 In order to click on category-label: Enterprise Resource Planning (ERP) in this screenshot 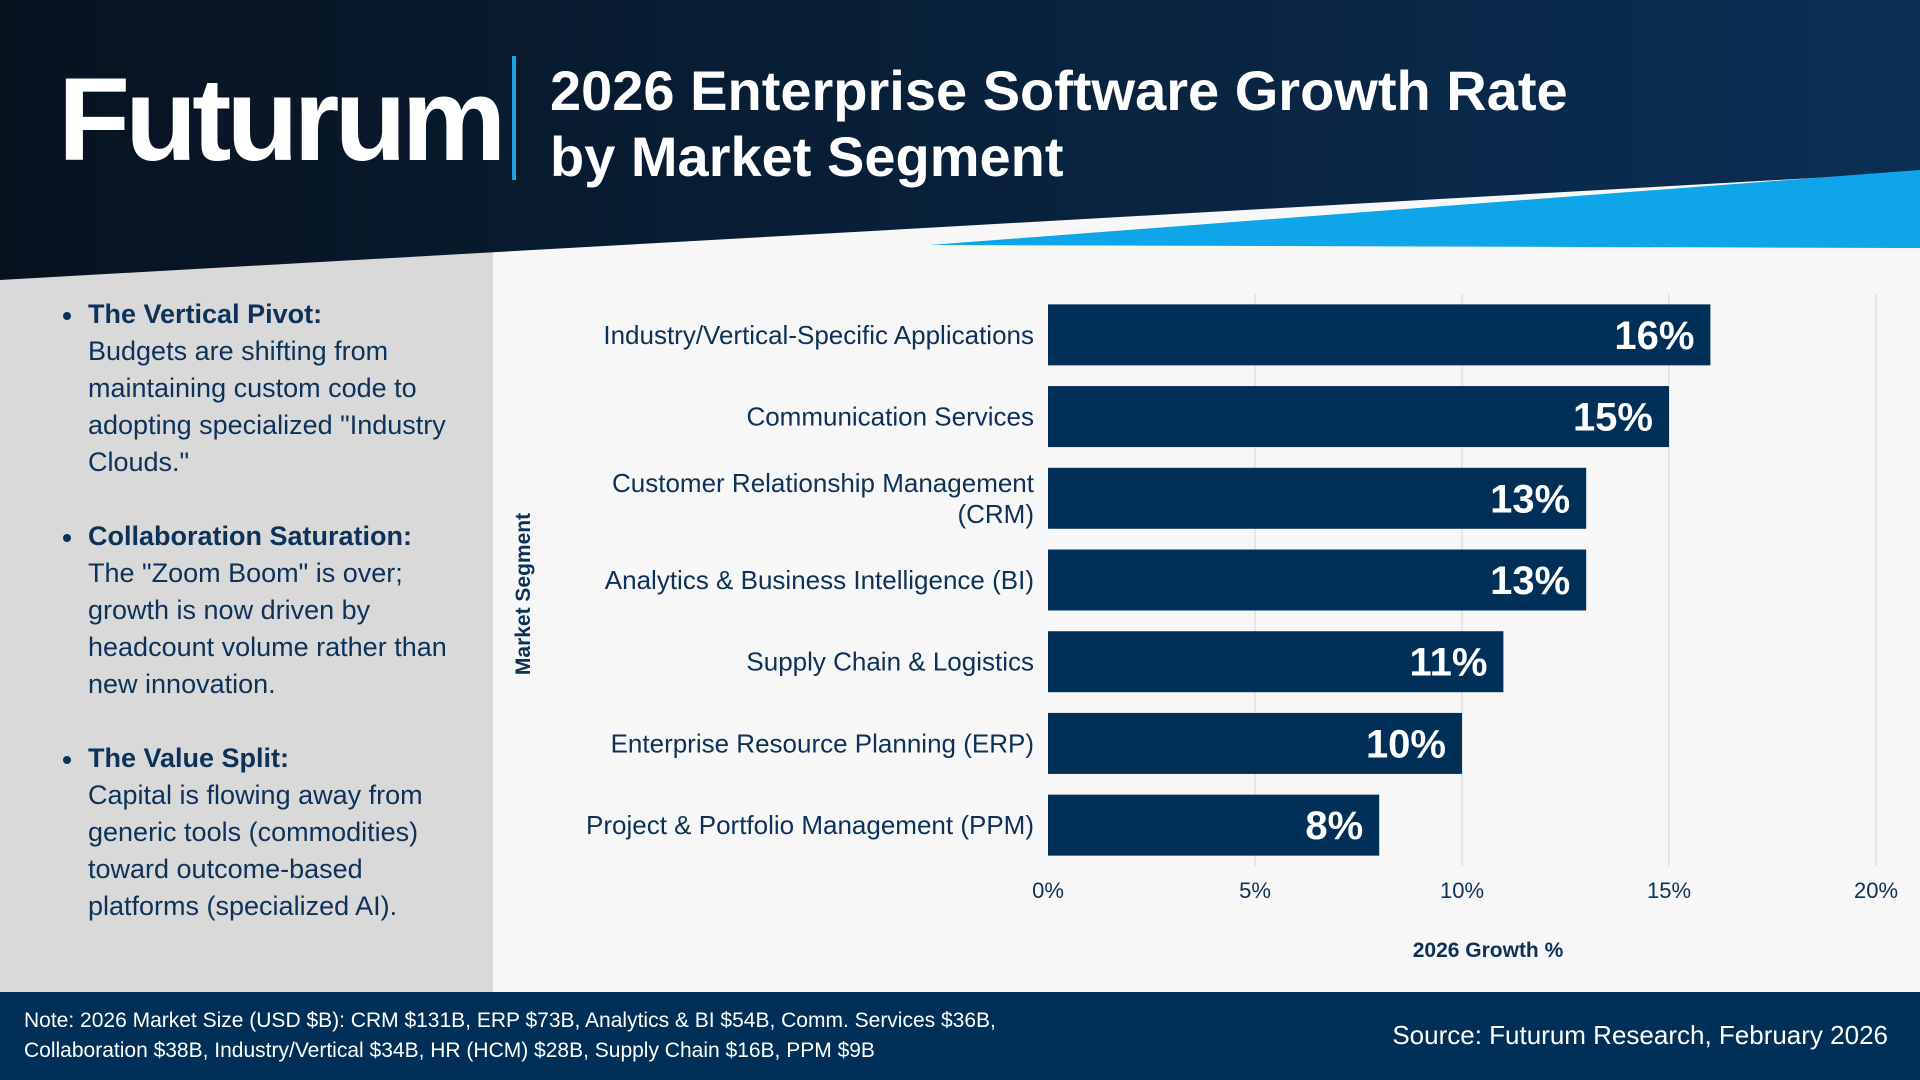, I will do `click(822, 743)`.